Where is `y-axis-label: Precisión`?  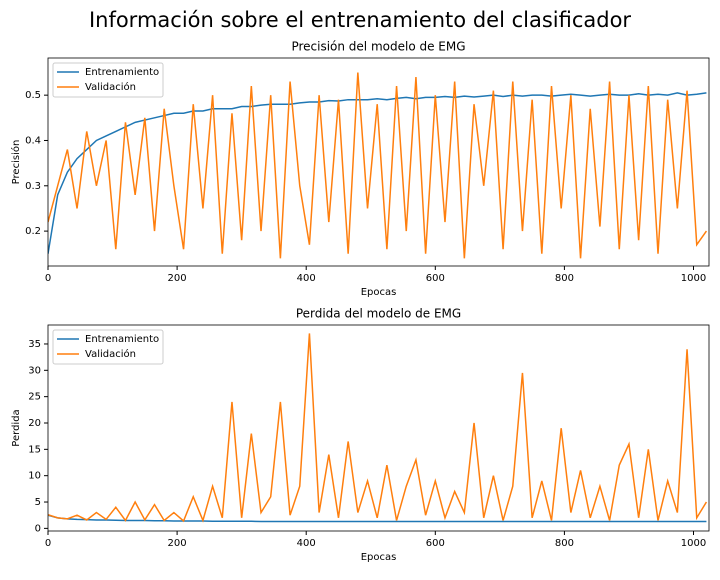
y-axis-label: Precisión is located at coordinates (16, 162).